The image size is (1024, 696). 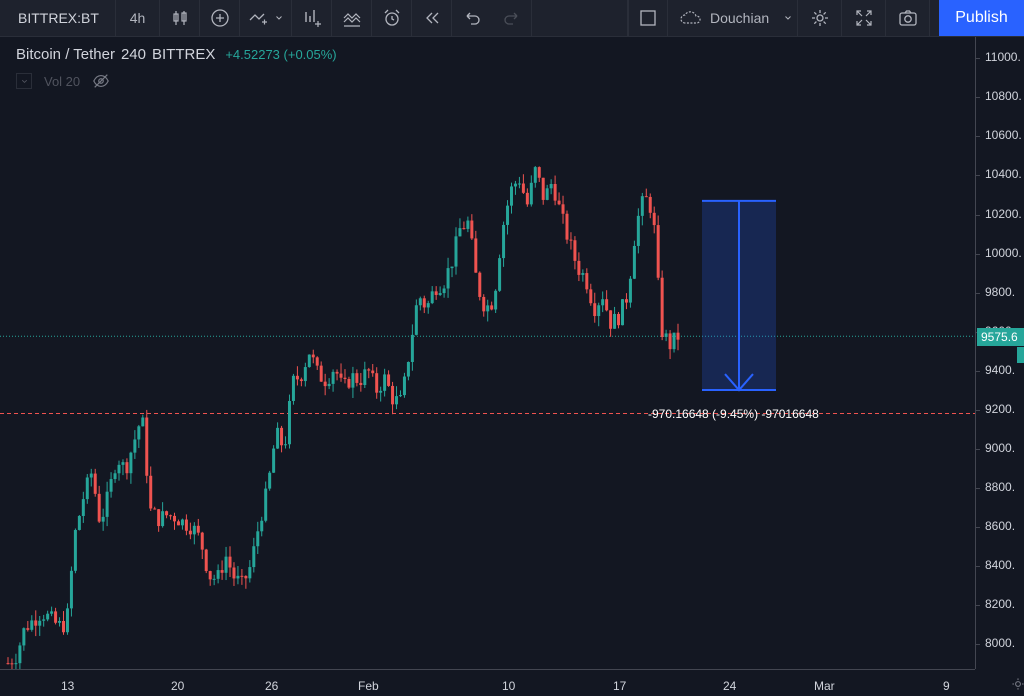 What do you see at coordinates (1003, 213) in the screenshot?
I see `price-tick-label: 10200.` at bounding box center [1003, 213].